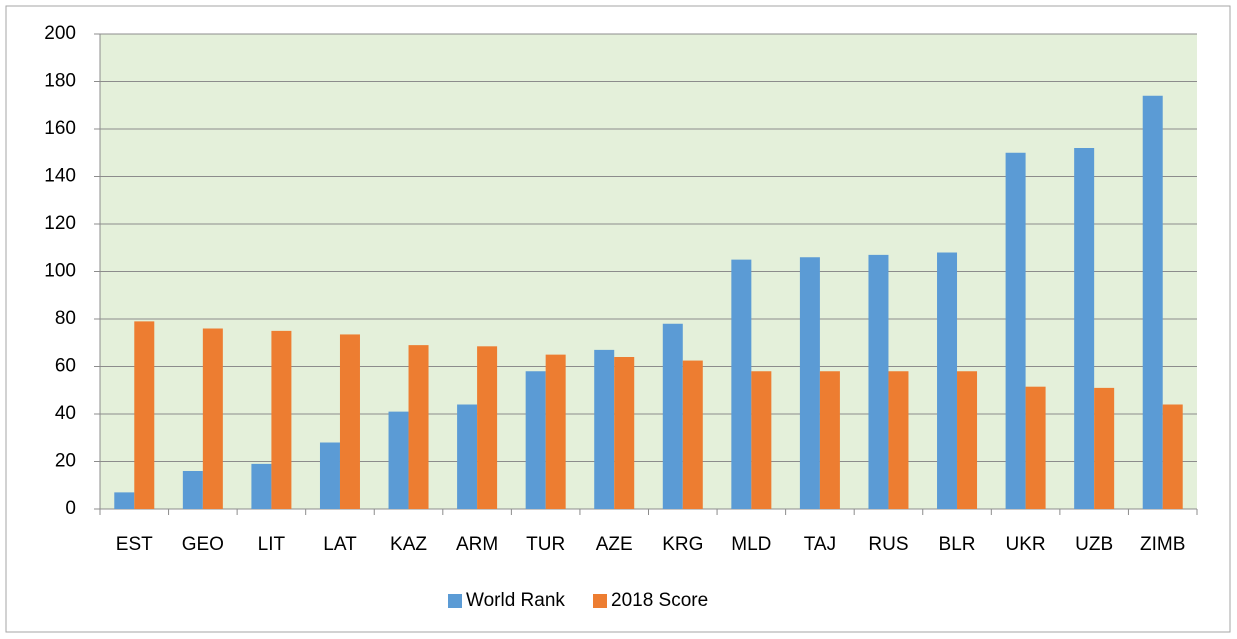  Describe the element at coordinates (477, 544) in the screenshot. I see `x-tick-label: ARM` at that location.